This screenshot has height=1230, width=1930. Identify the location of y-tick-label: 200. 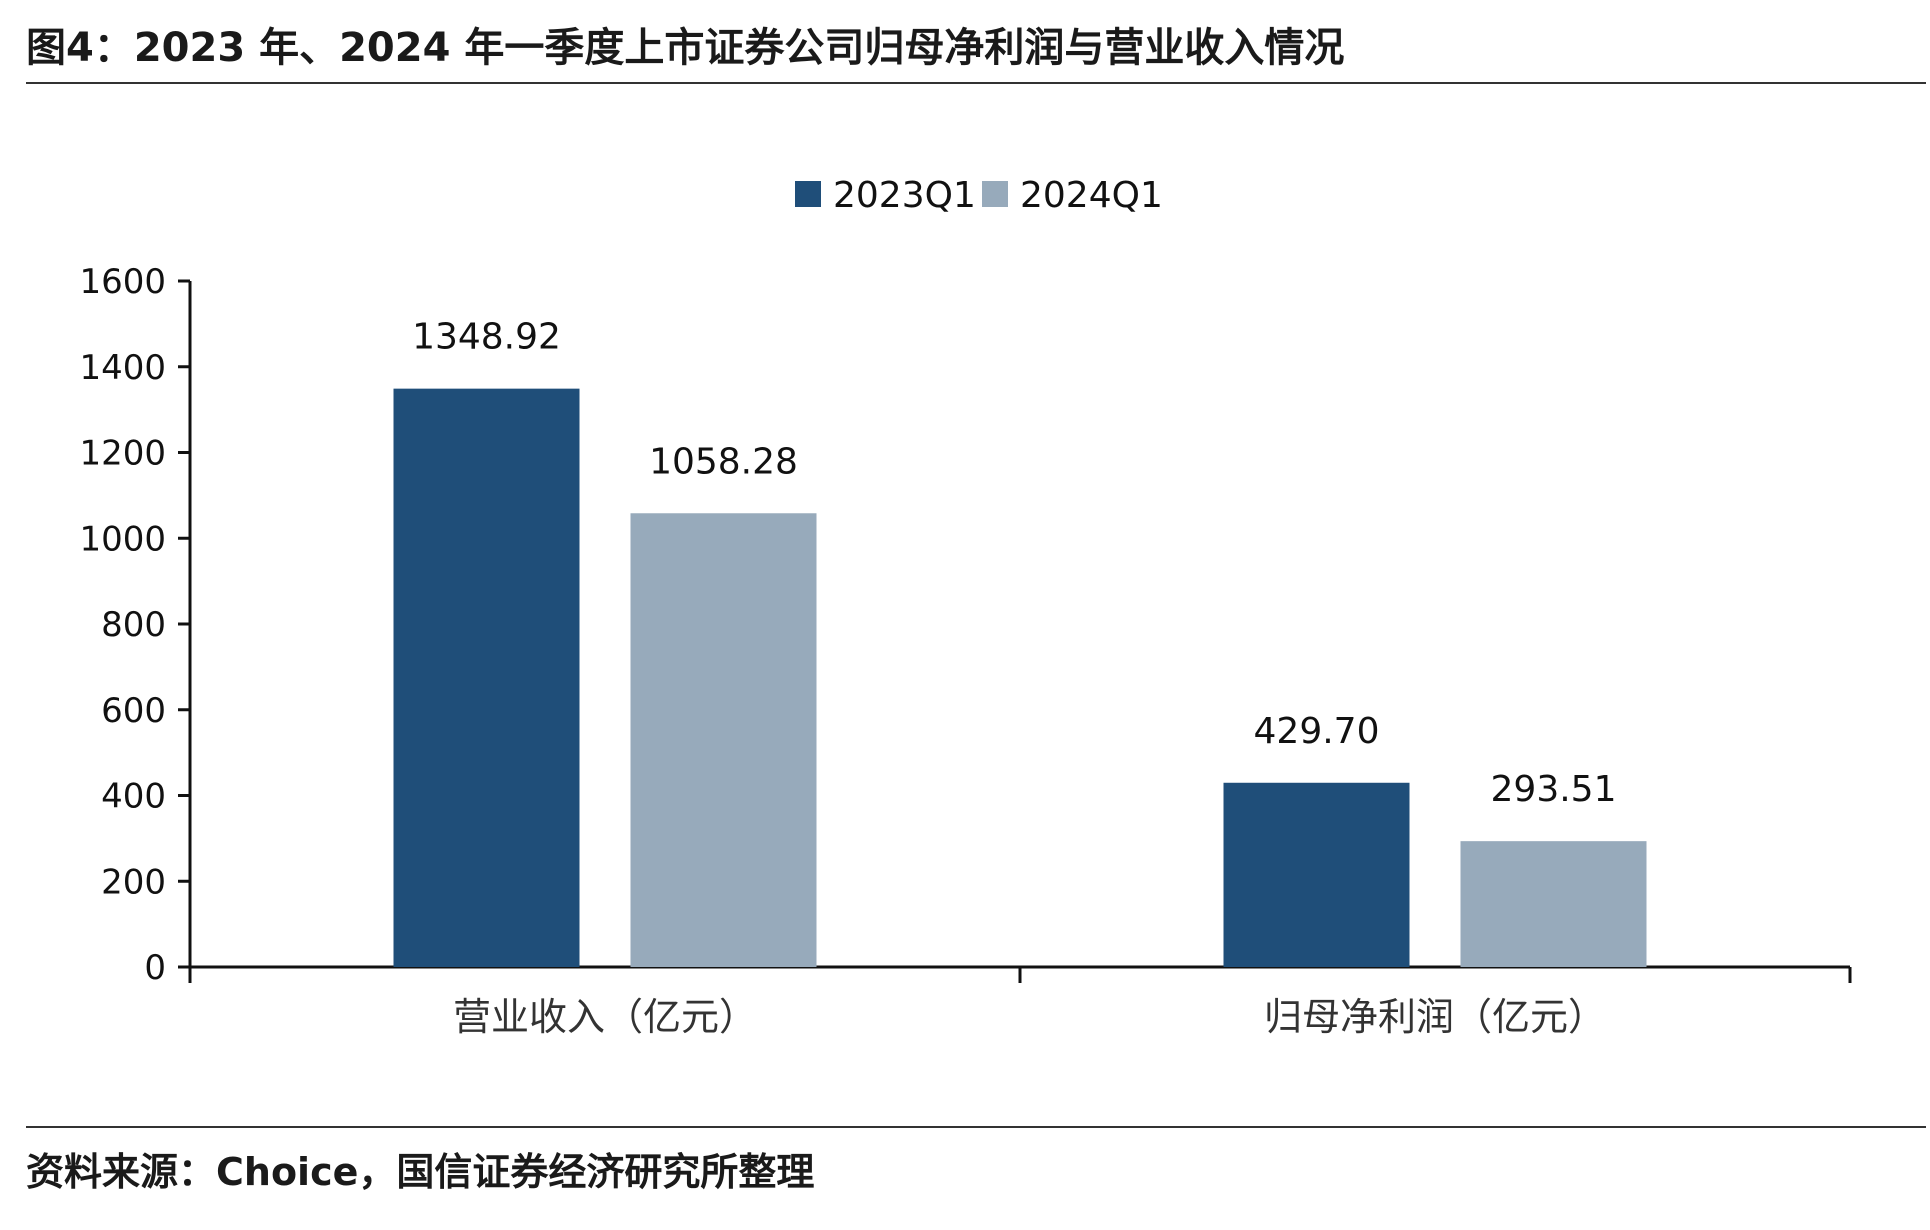
(133, 882).